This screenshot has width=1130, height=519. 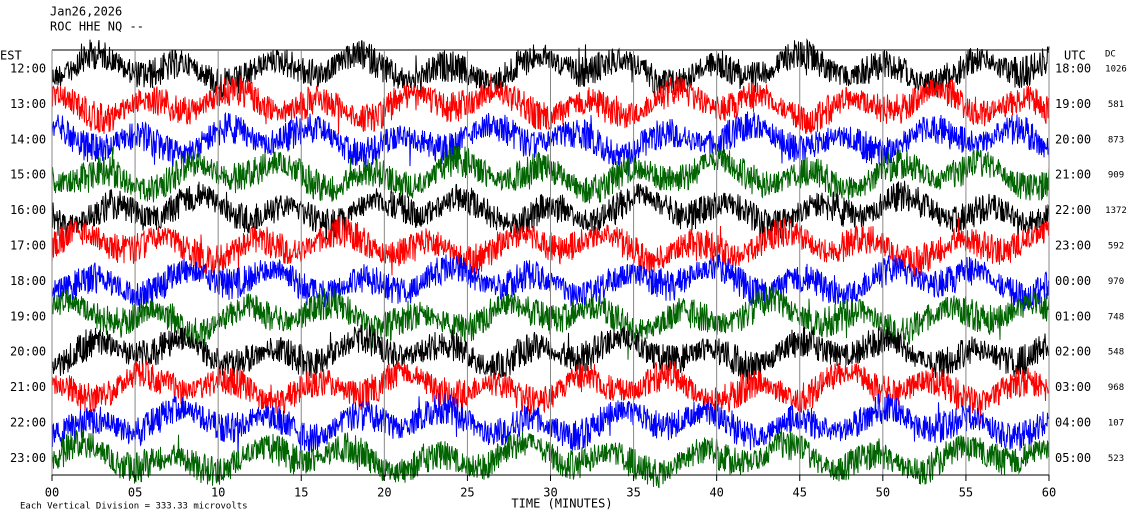 I want to click on est-label: 17:00, so click(x=28, y=246).